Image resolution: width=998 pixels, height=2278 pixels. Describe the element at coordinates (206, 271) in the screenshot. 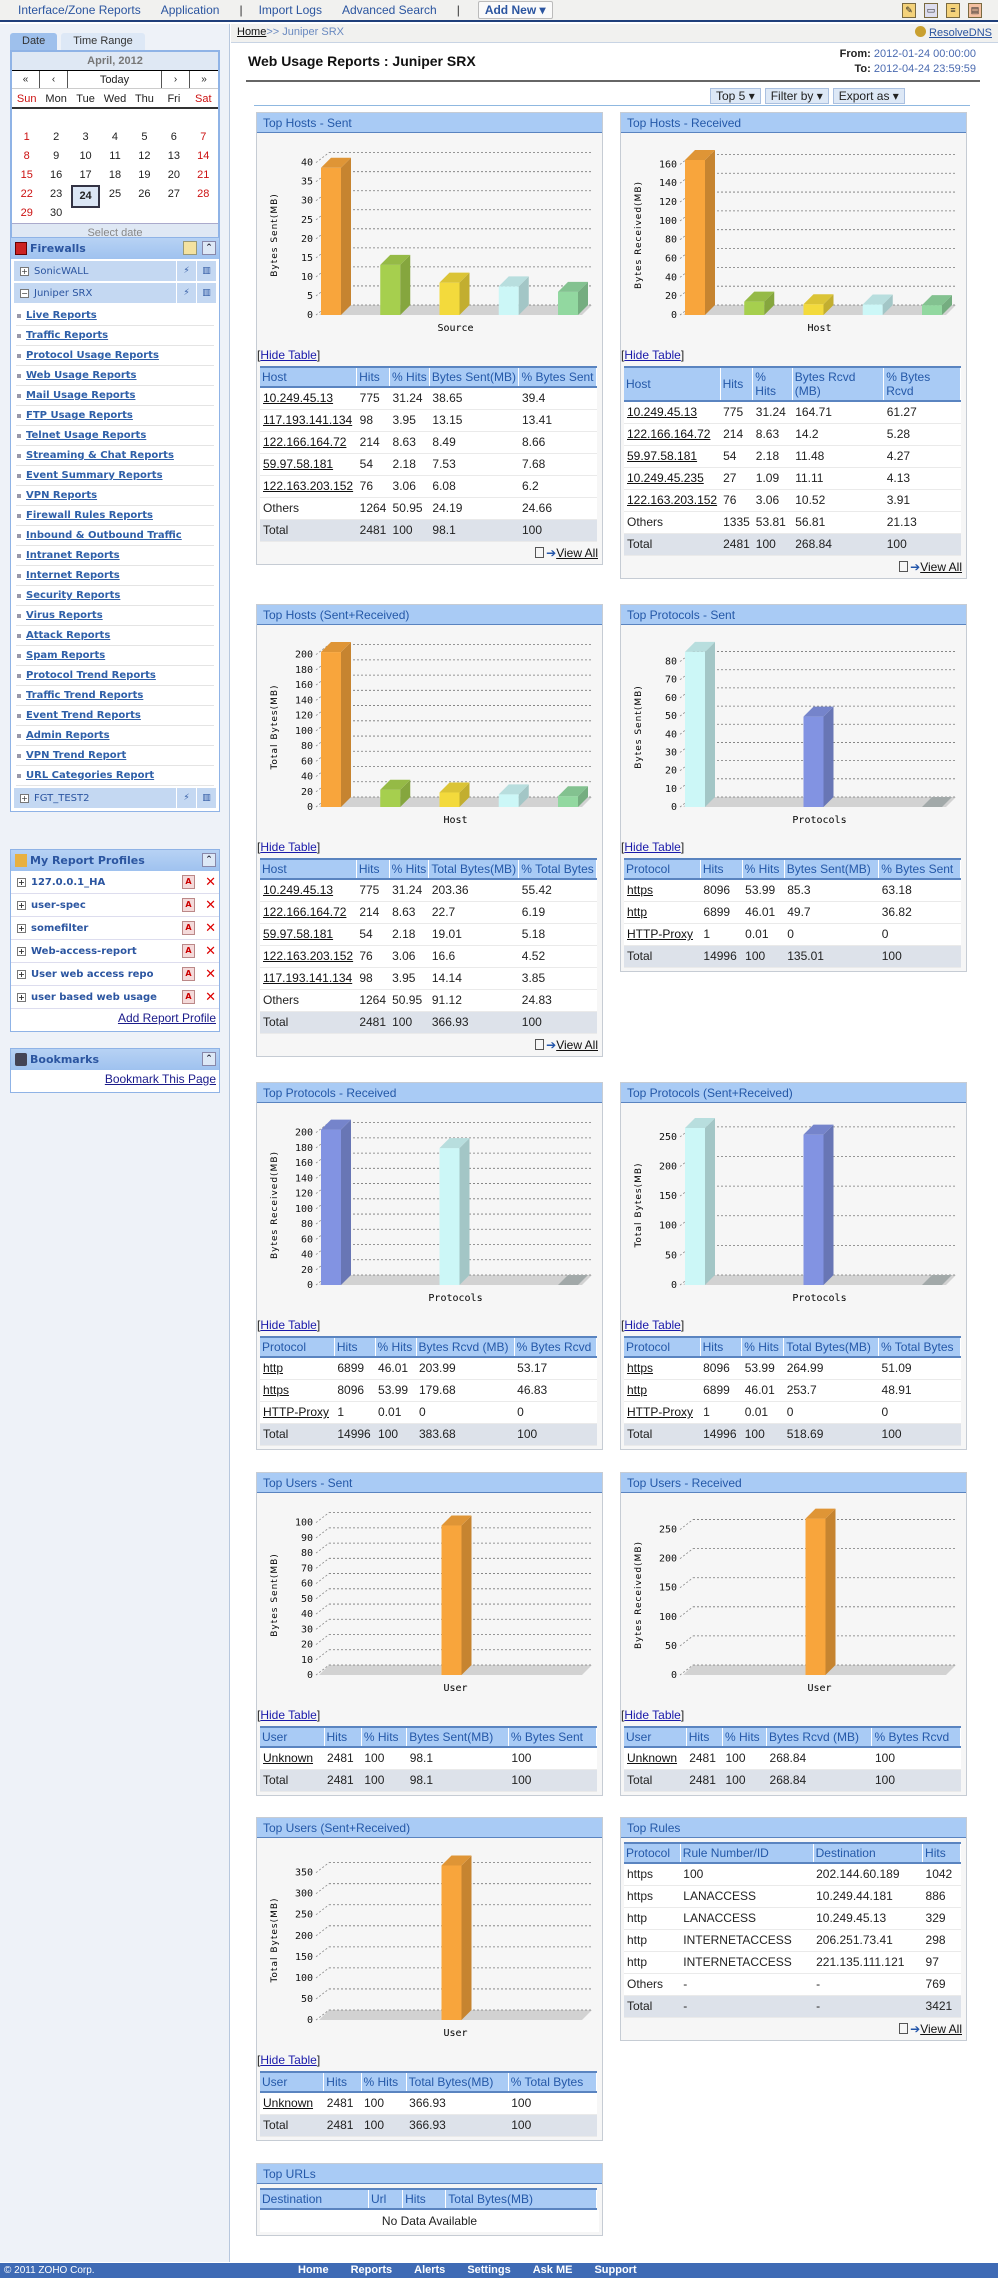

I see `chart-icon: ▥` at that location.